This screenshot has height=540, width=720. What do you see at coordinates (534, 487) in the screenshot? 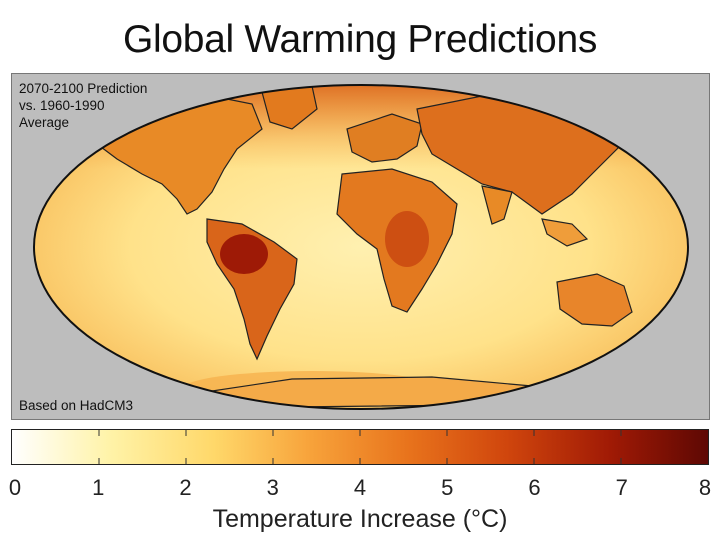
I see `tick-label: 6` at bounding box center [534, 487].